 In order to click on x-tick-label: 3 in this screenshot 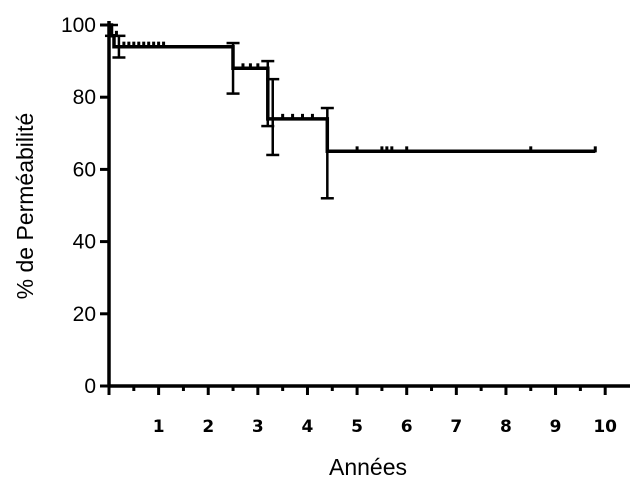, I will do `click(258, 427)`.